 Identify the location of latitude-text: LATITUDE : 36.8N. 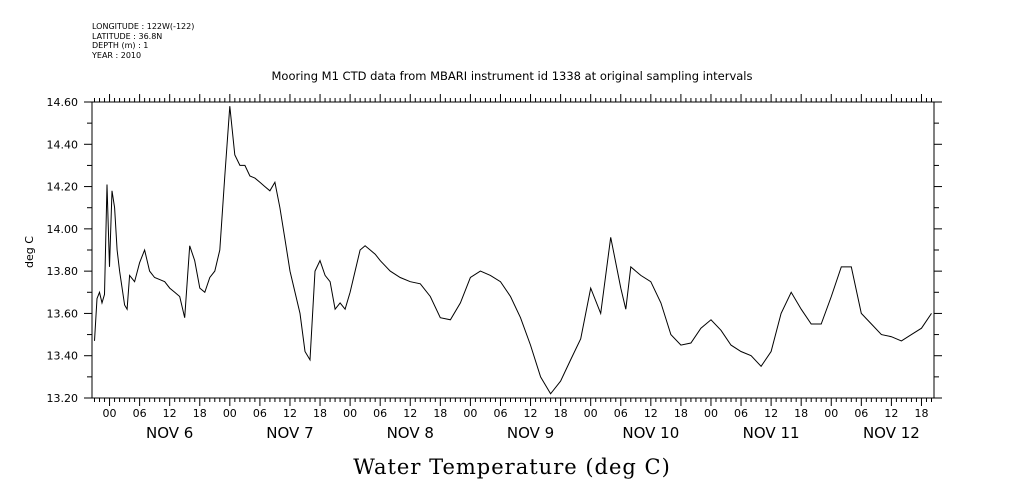
(127, 36).